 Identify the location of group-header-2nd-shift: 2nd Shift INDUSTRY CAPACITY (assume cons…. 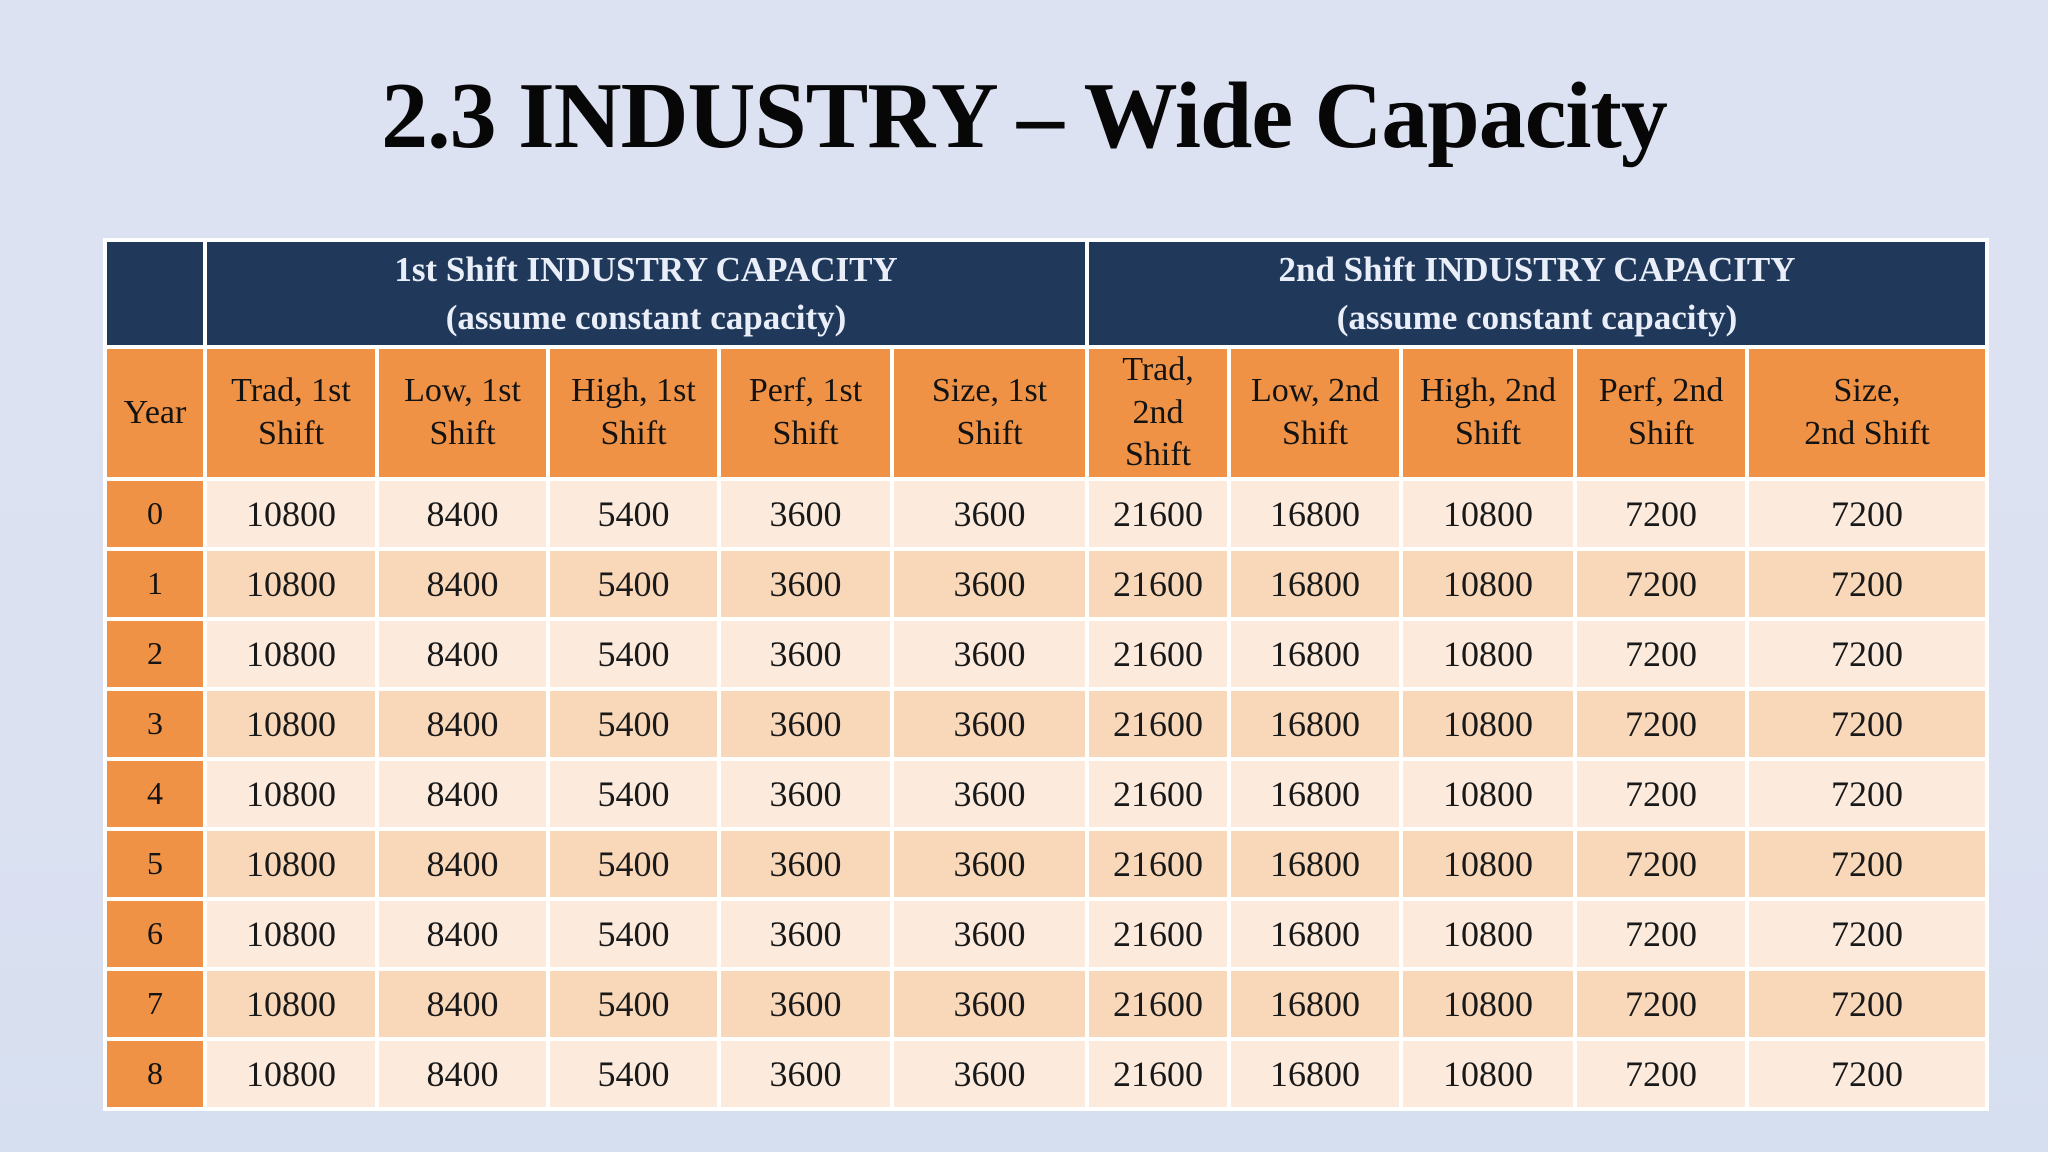
(1537, 293).